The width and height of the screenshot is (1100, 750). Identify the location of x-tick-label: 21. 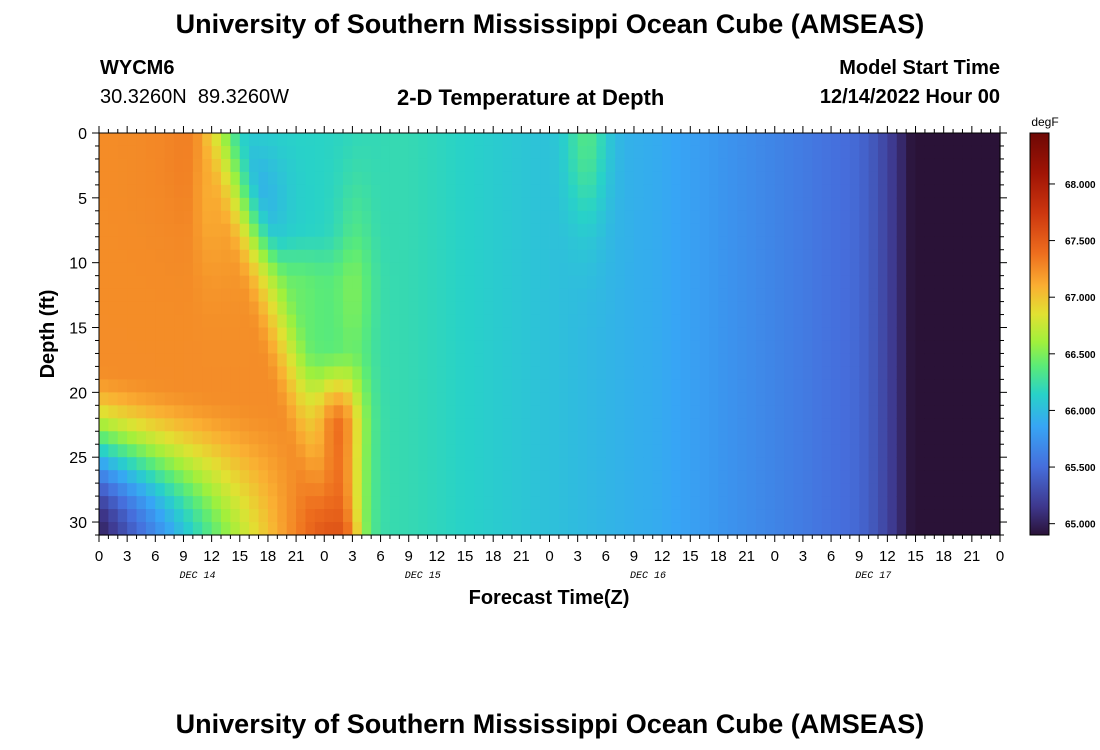
(521, 556).